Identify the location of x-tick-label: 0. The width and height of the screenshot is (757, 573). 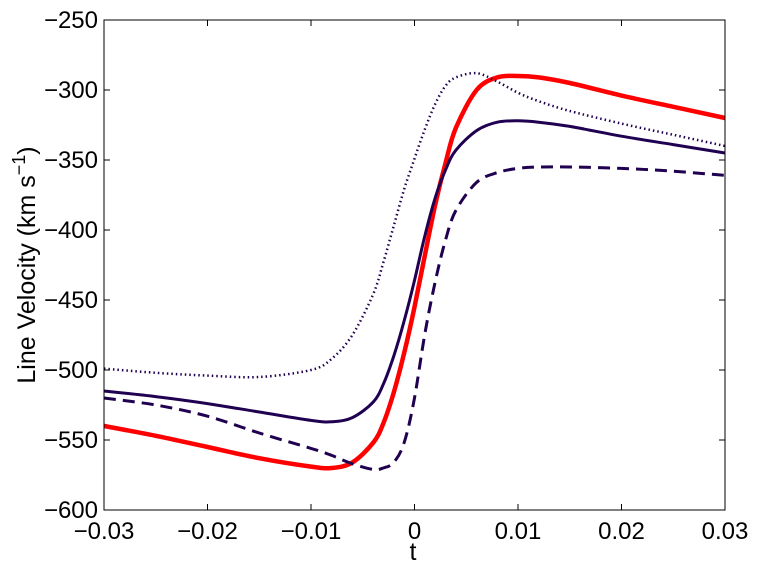
(414, 531).